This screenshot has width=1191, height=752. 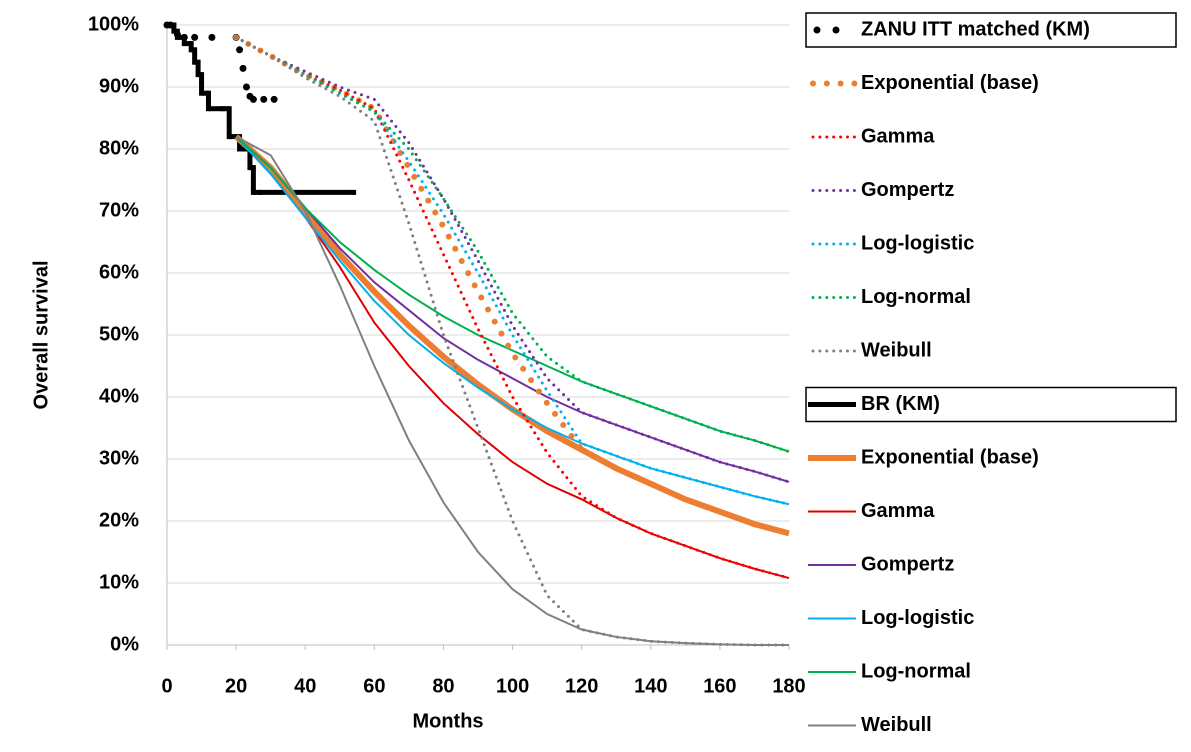 I want to click on x-tick-label: 80, so click(x=443, y=686).